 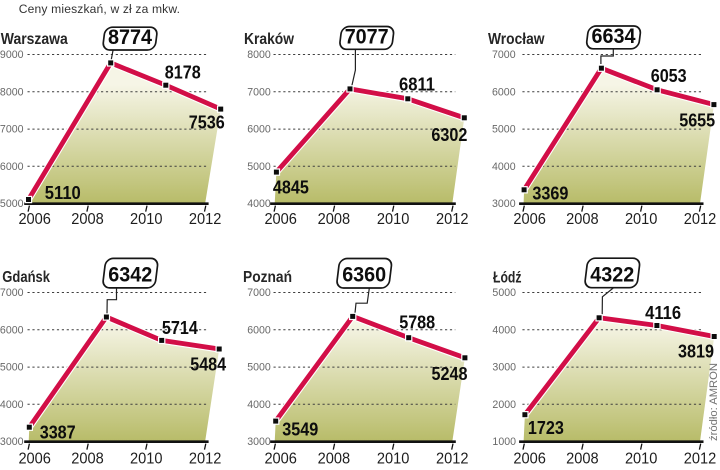 What do you see at coordinates (99, 9) in the screenshot?
I see `svg-text: Ceny mieszkań, w zł za mkw.` at bounding box center [99, 9].